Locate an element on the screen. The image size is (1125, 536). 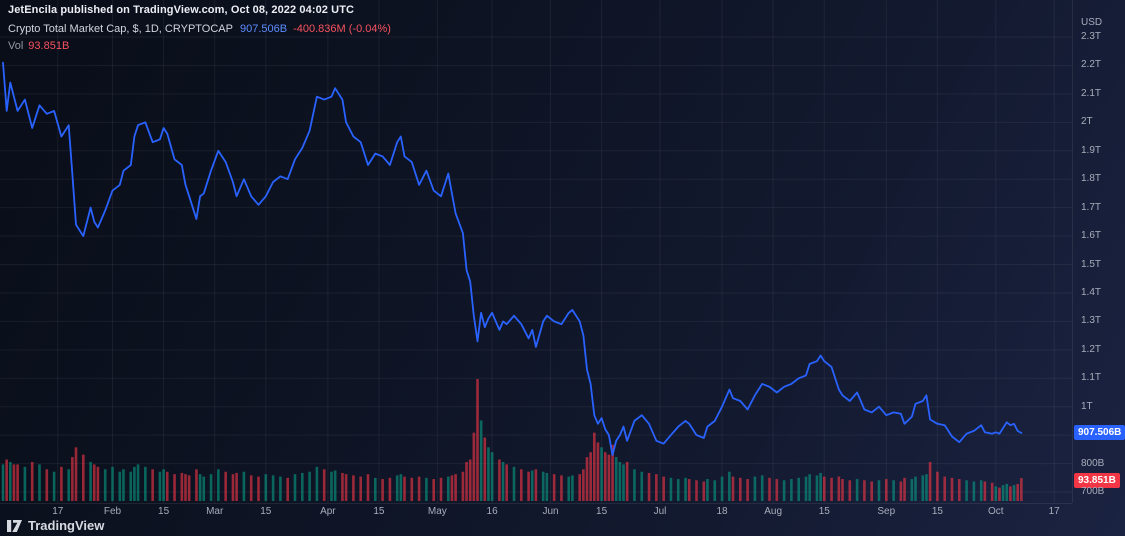
tradingview-logo-icon is located at coordinates (14, 525).